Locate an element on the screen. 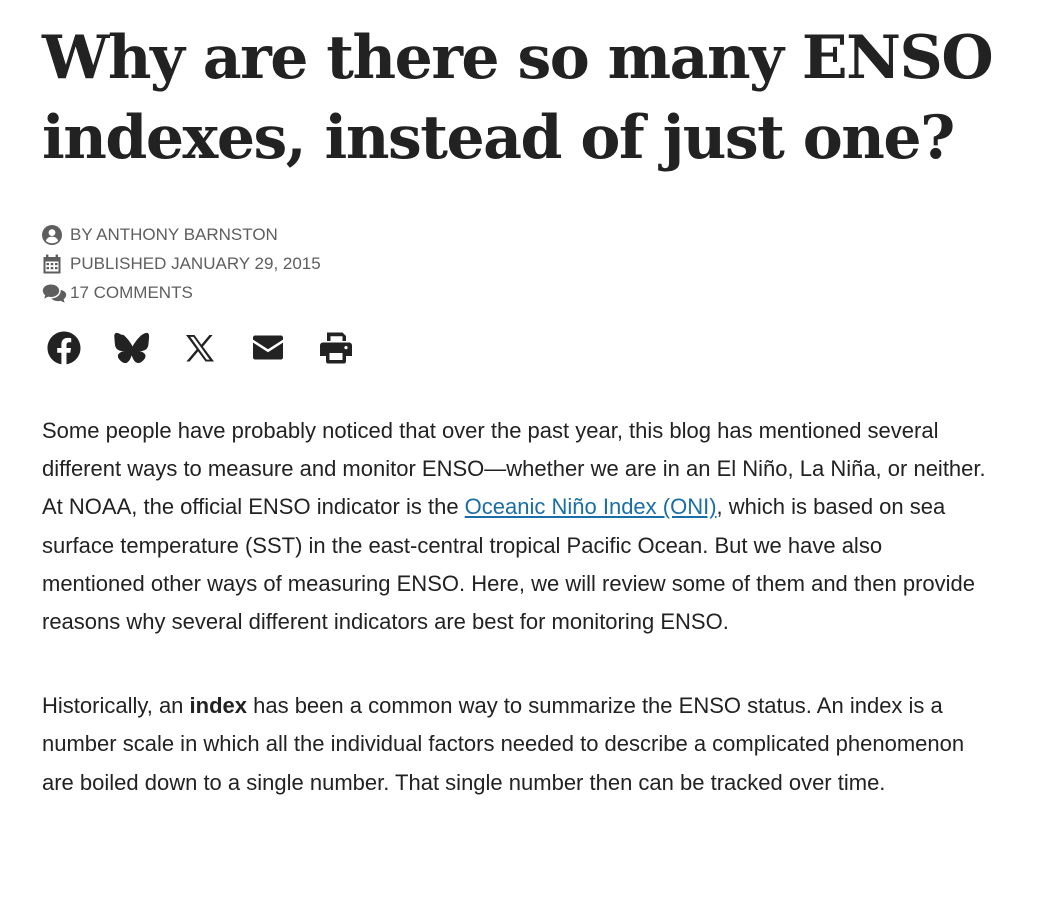 The image size is (1055, 906). facebook-icon is located at coordinates (64, 348).